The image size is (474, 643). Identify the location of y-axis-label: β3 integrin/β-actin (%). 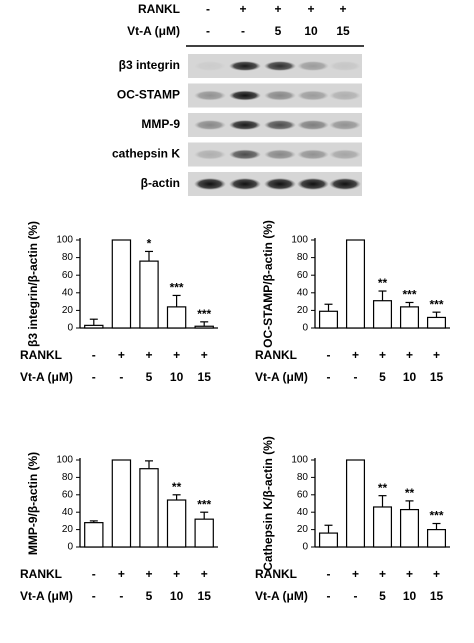
(33, 284).